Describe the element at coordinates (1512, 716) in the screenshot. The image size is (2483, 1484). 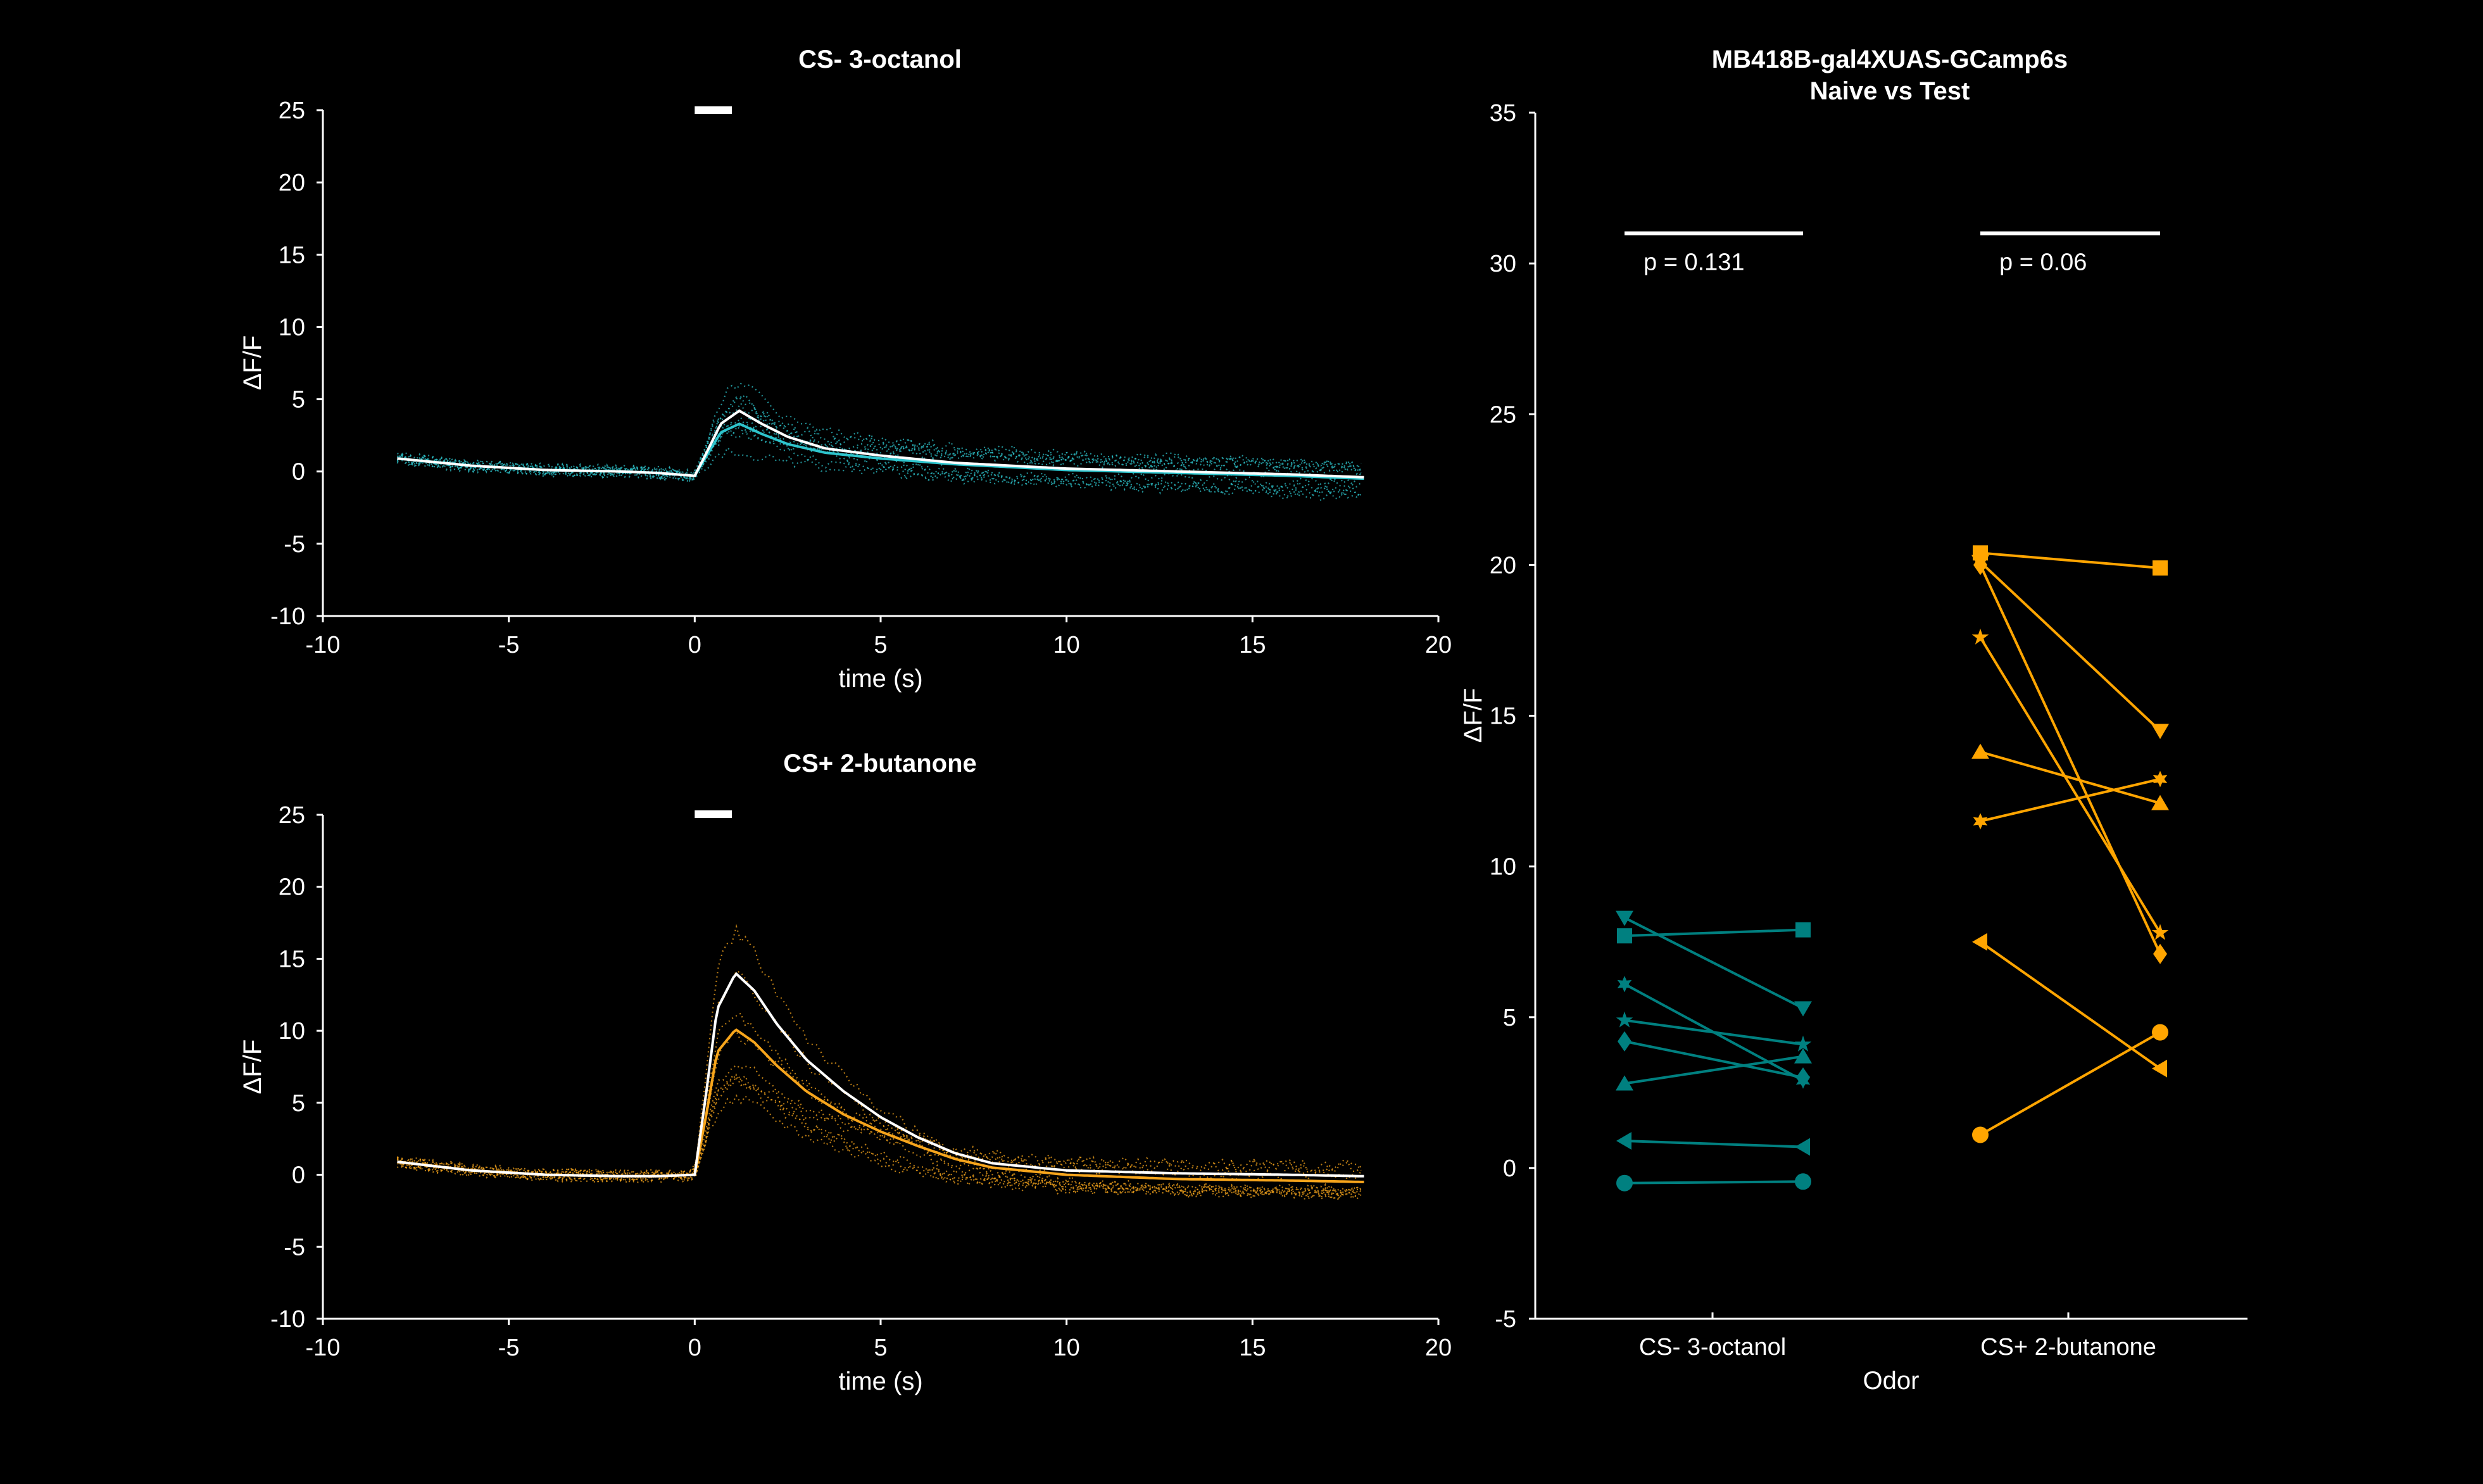
I see `panel3-y-ticks: -5 0 5 10 15 20 25 30 35` at that location.